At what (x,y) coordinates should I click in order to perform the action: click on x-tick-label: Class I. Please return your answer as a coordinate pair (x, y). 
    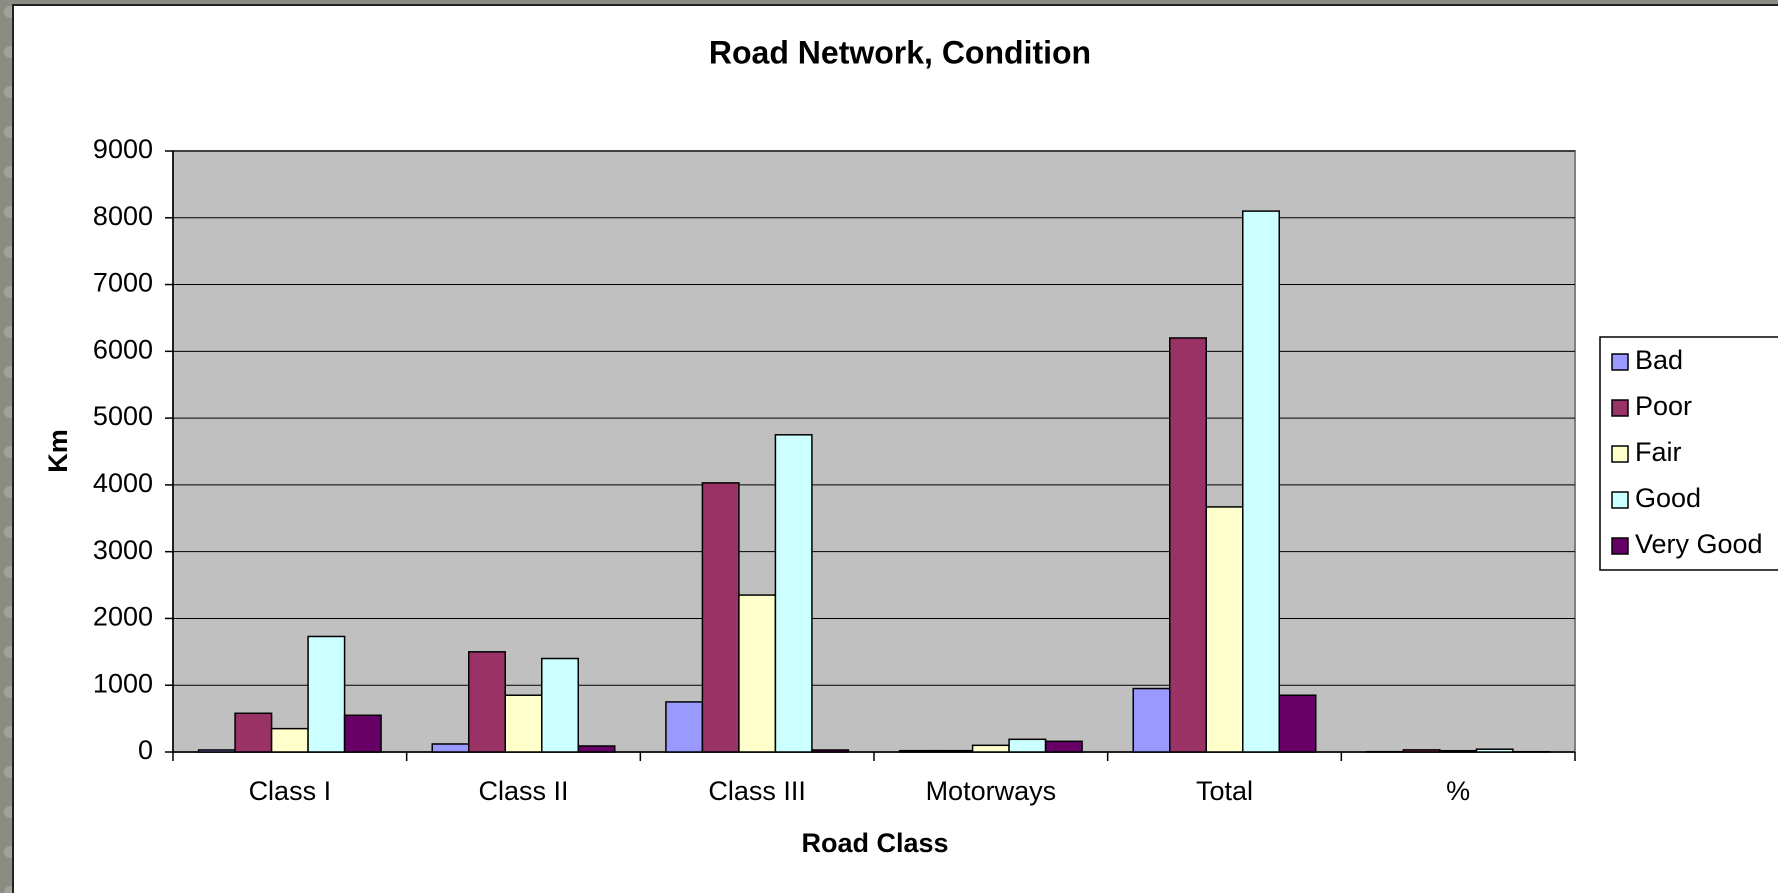
    Looking at the image, I should click on (290, 791).